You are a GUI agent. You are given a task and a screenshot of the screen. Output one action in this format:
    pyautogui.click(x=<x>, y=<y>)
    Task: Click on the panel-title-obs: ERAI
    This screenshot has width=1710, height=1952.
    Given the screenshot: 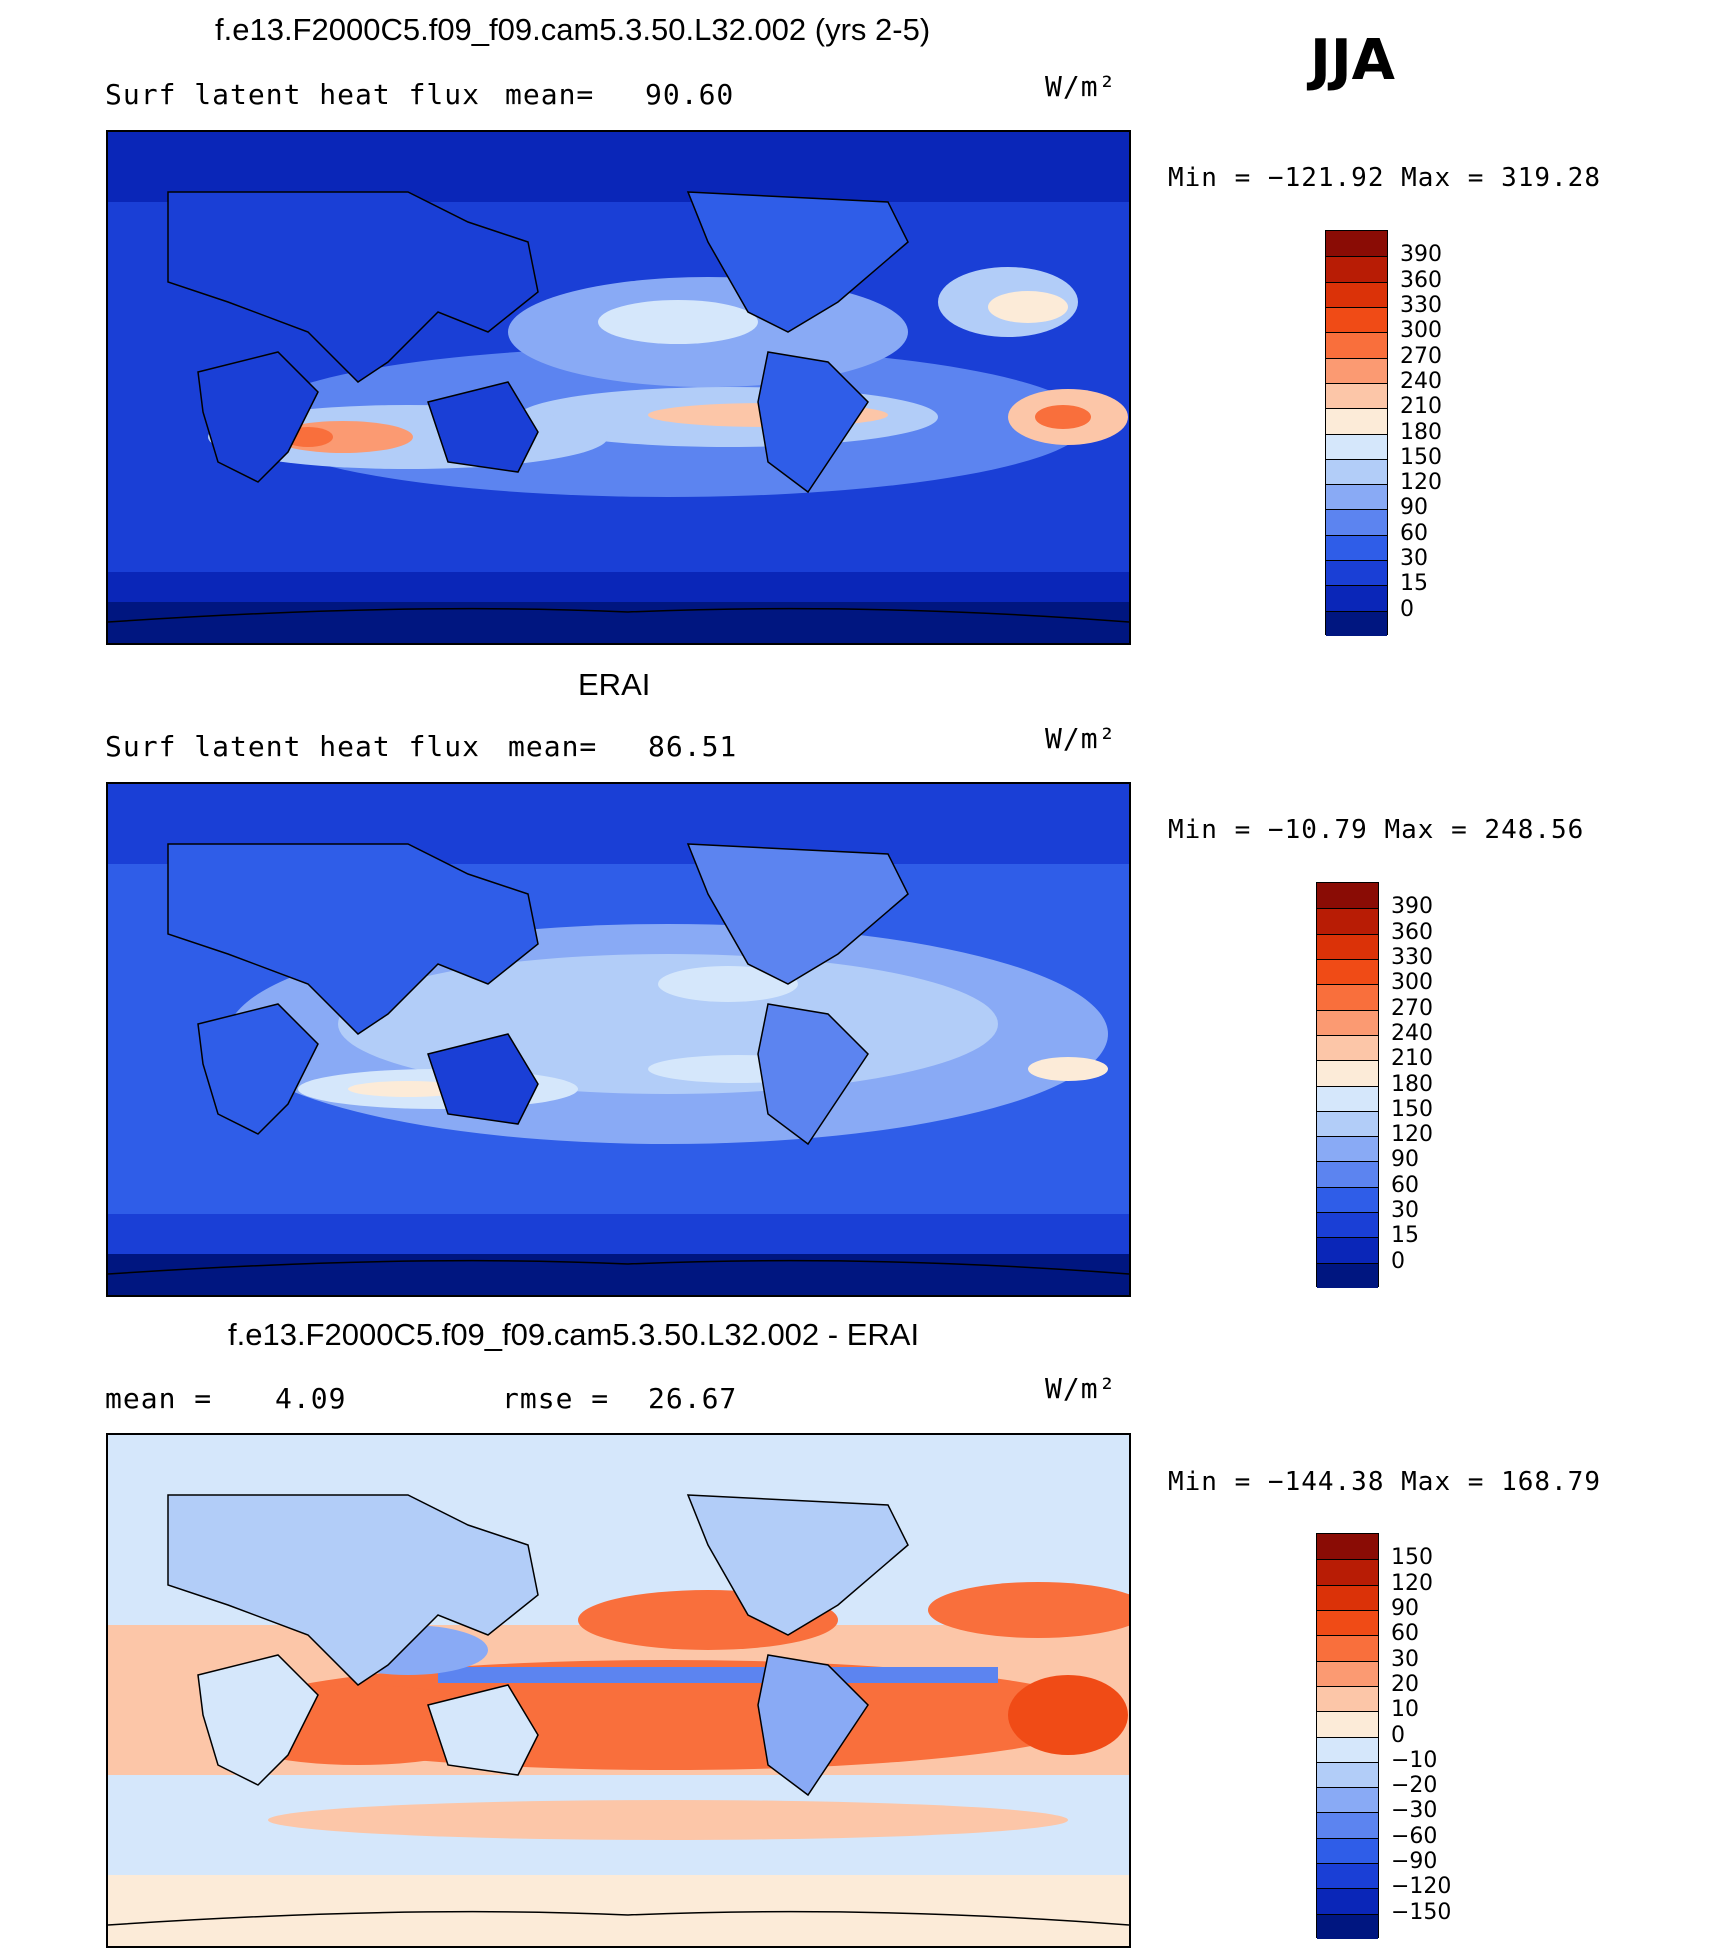 What is the action you would take?
    pyautogui.click(x=614, y=684)
    